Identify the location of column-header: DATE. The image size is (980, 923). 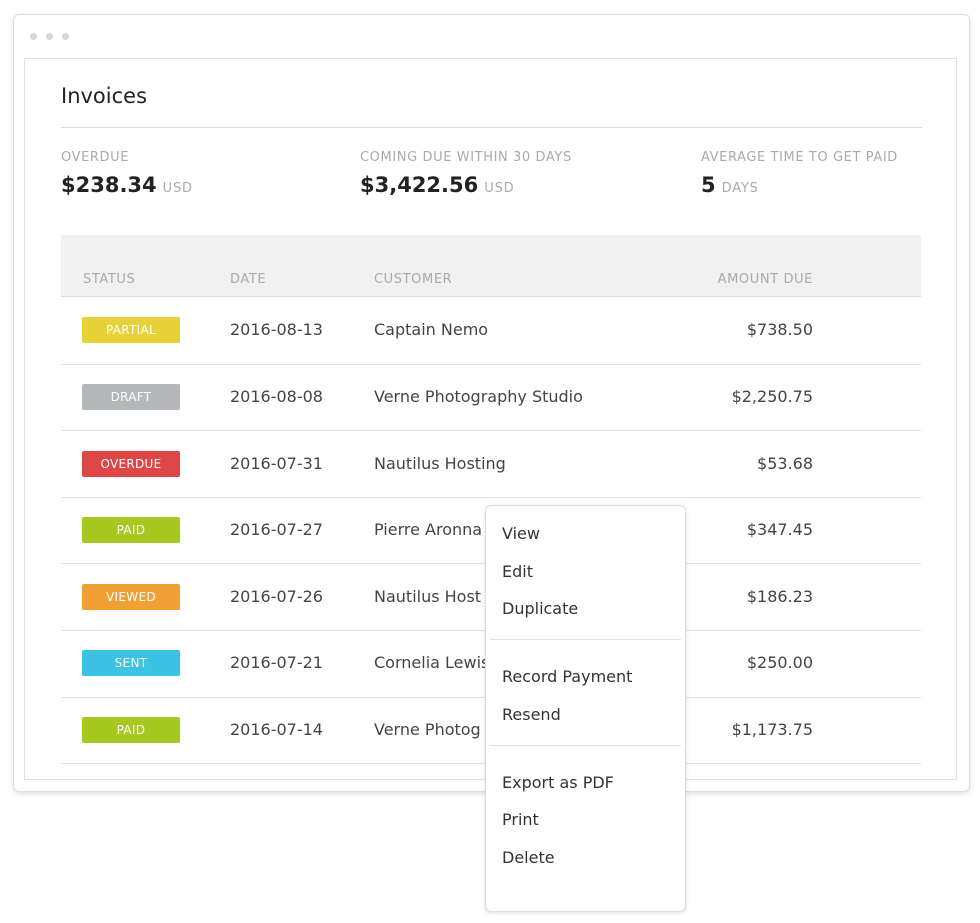
(248, 279).